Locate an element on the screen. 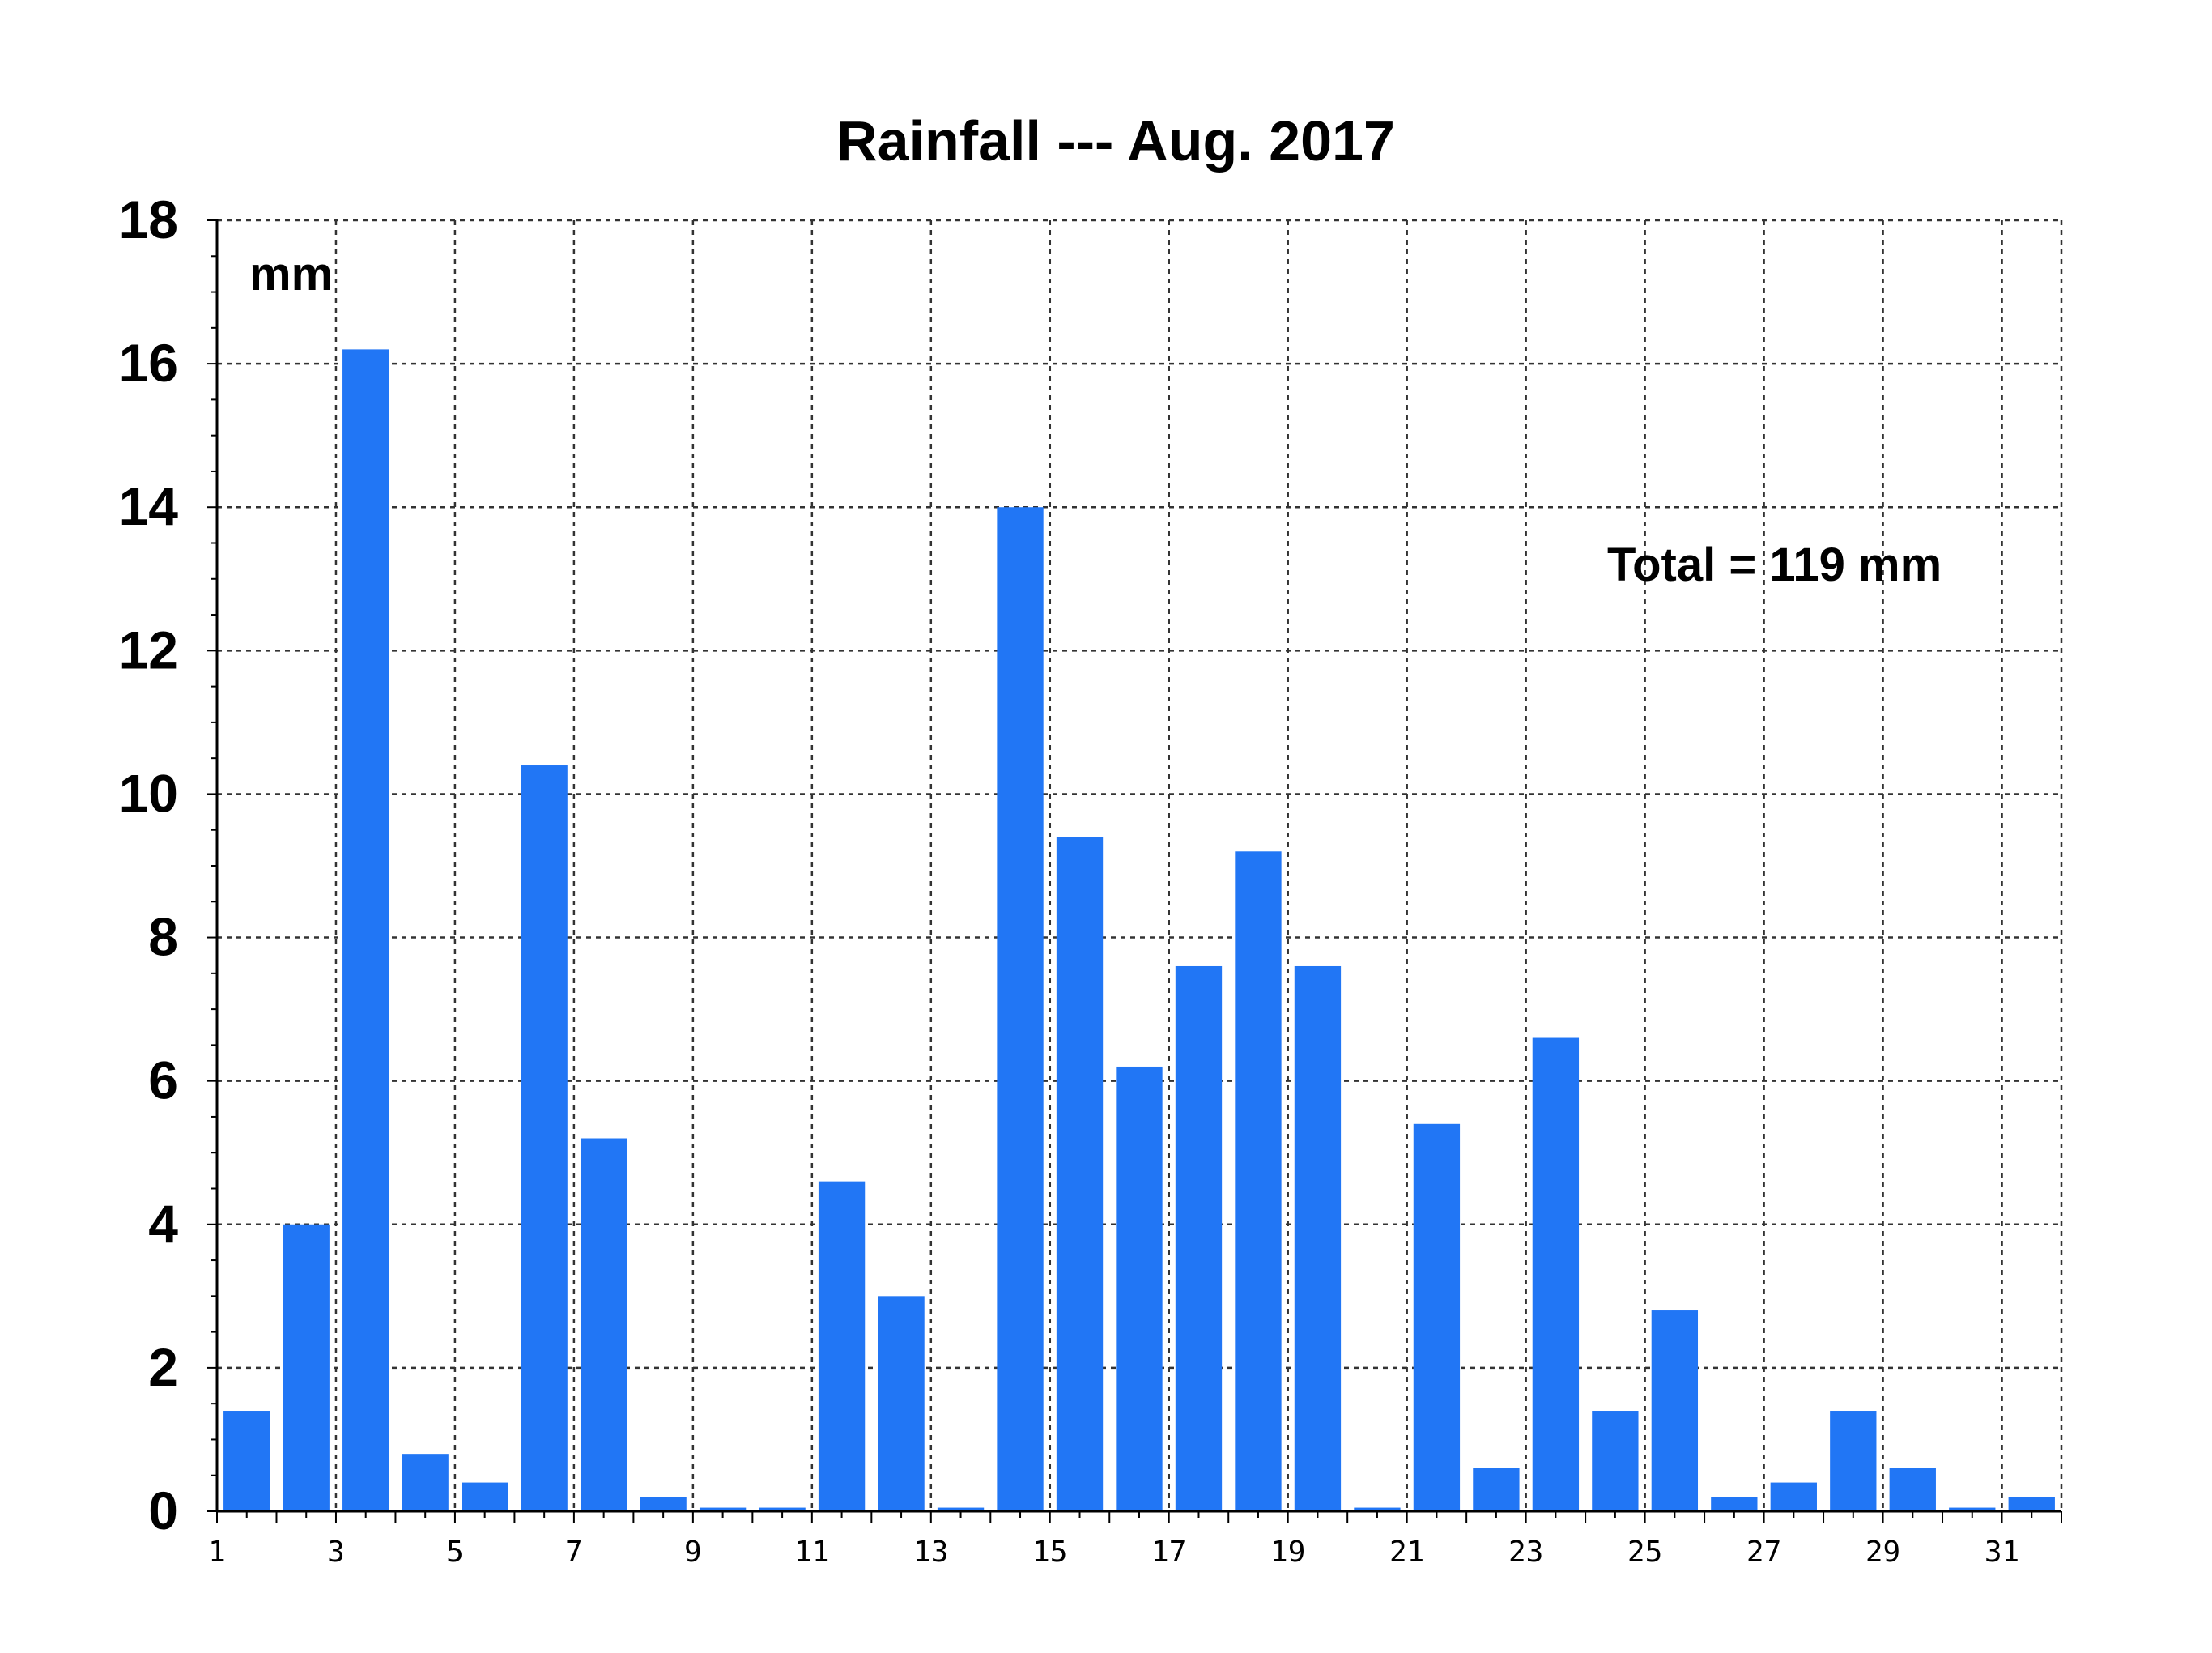 The width and height of the screenshot is (2212, 1653). x-tick-label-17: 17 is located at coordinates (1169, 1552).